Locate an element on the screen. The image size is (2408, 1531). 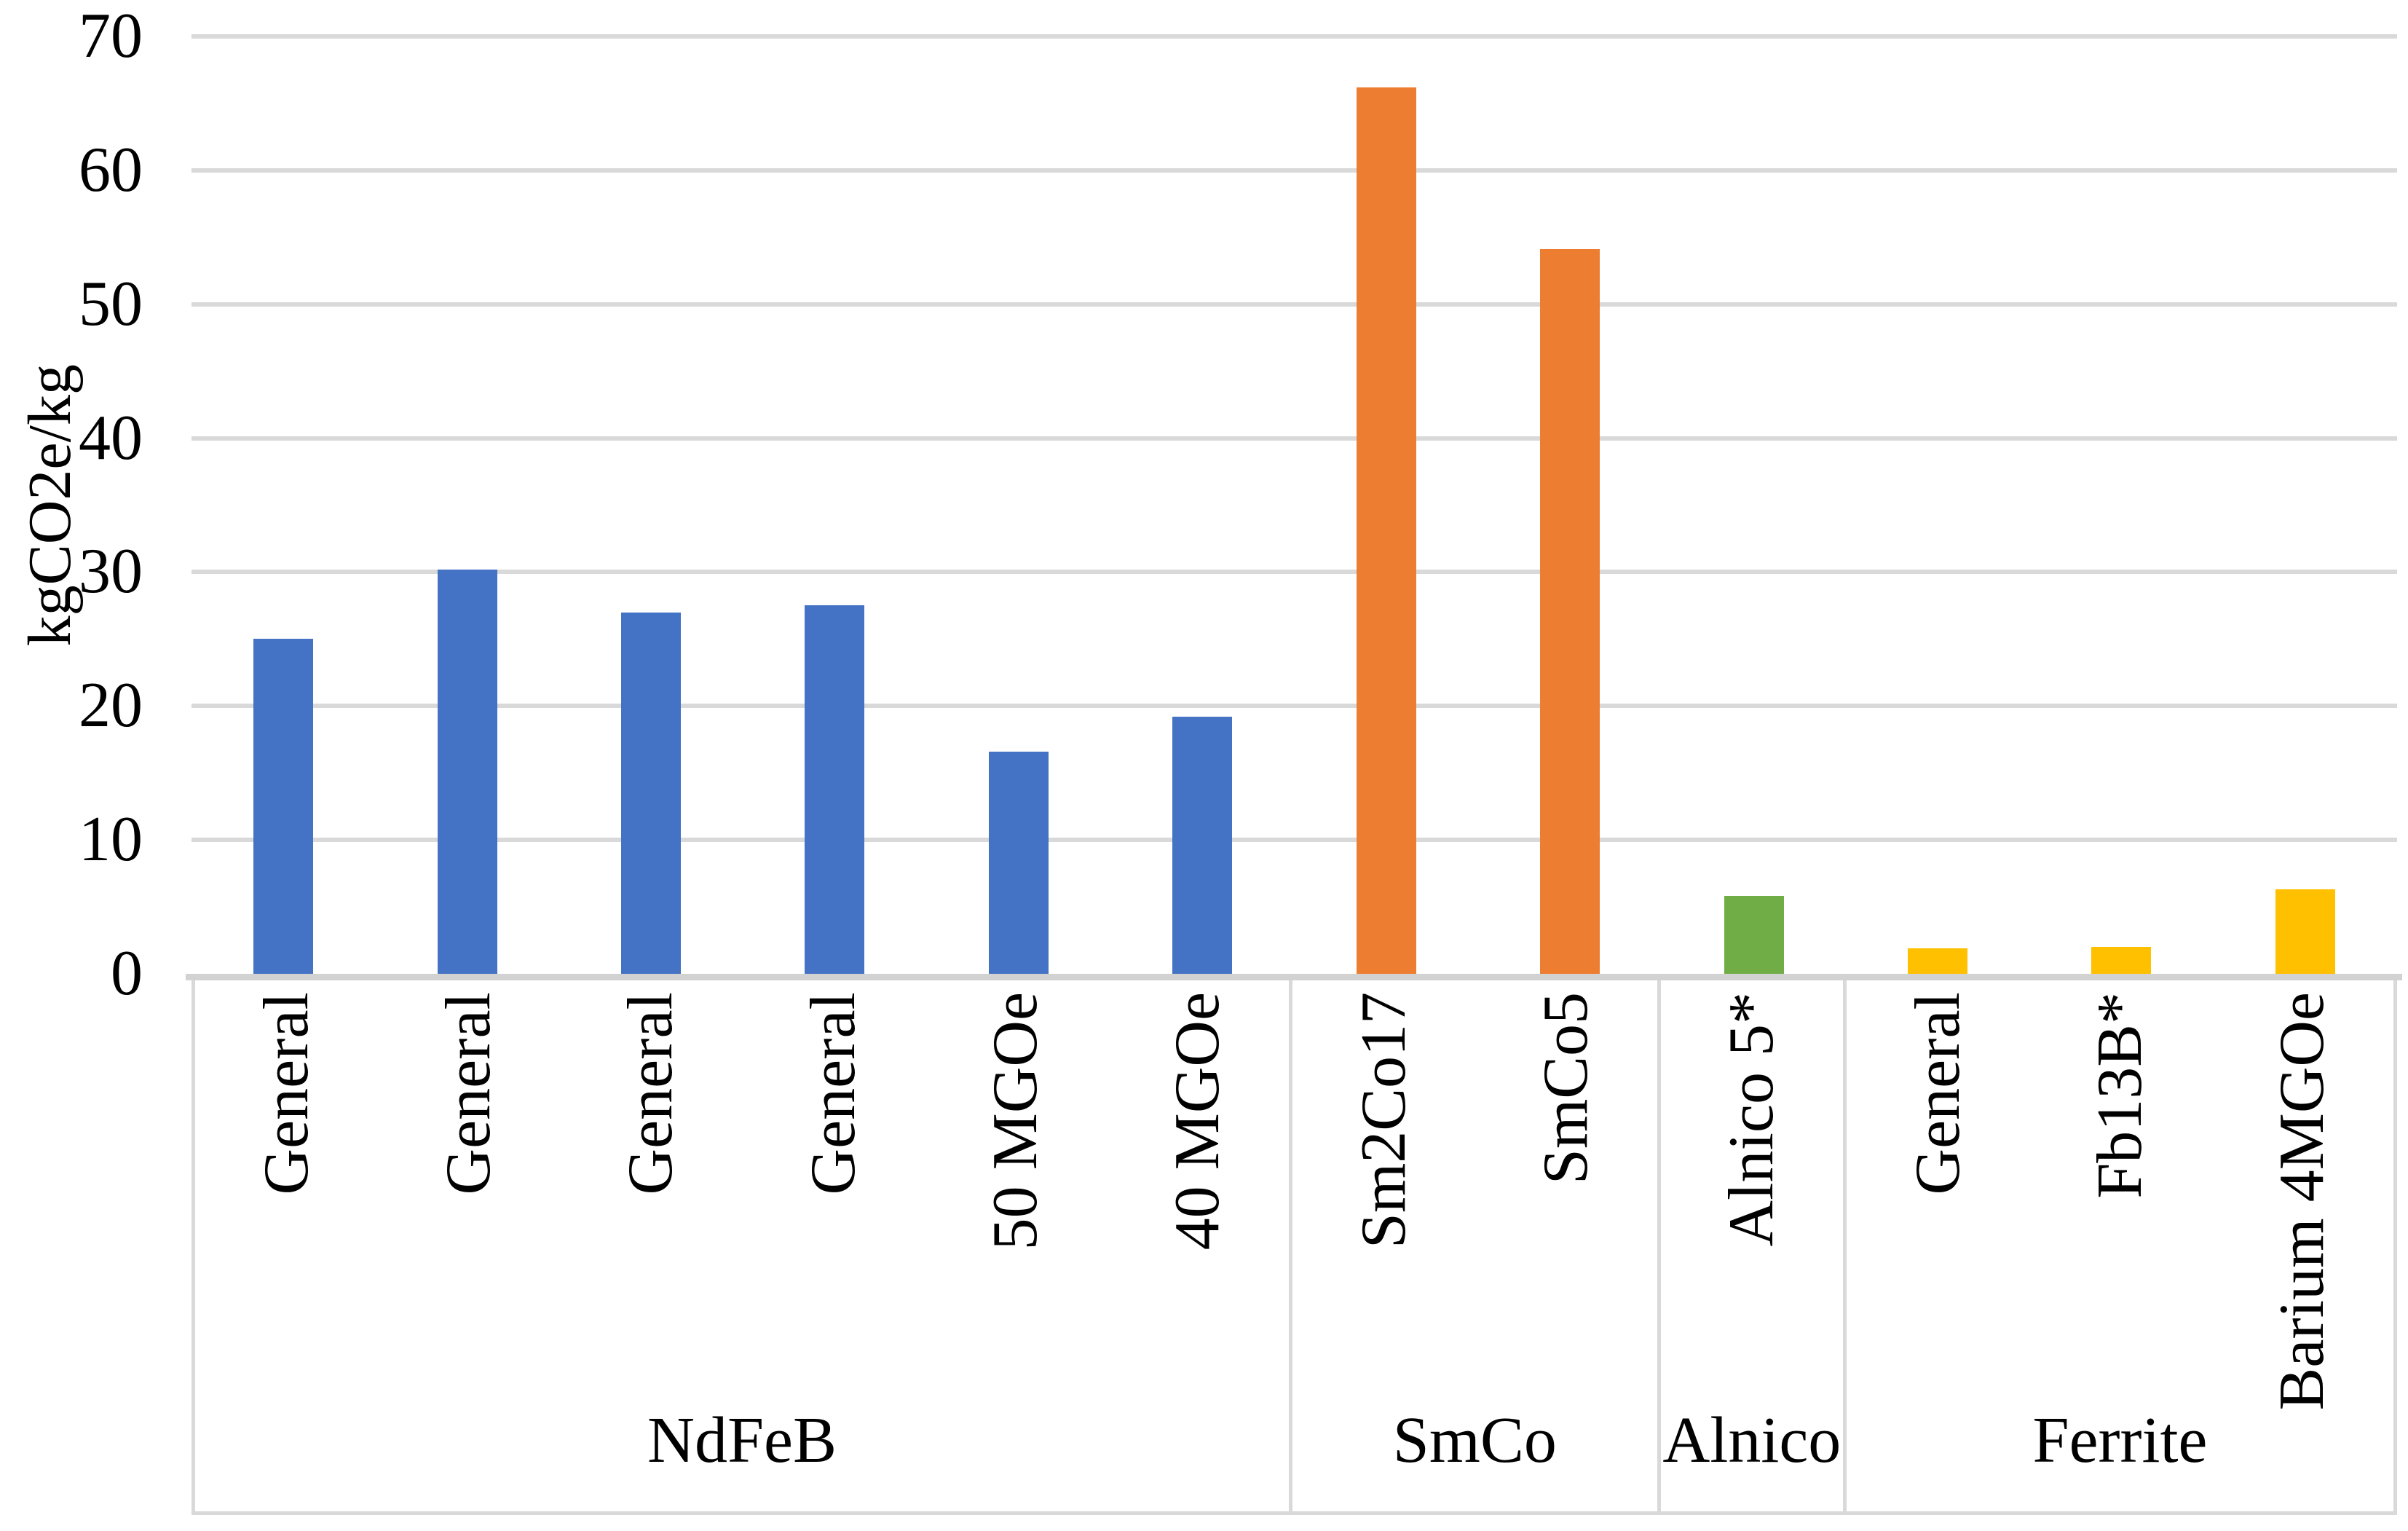
category-label-cell: Fb13B* is located at coordinates (2120, 1174).